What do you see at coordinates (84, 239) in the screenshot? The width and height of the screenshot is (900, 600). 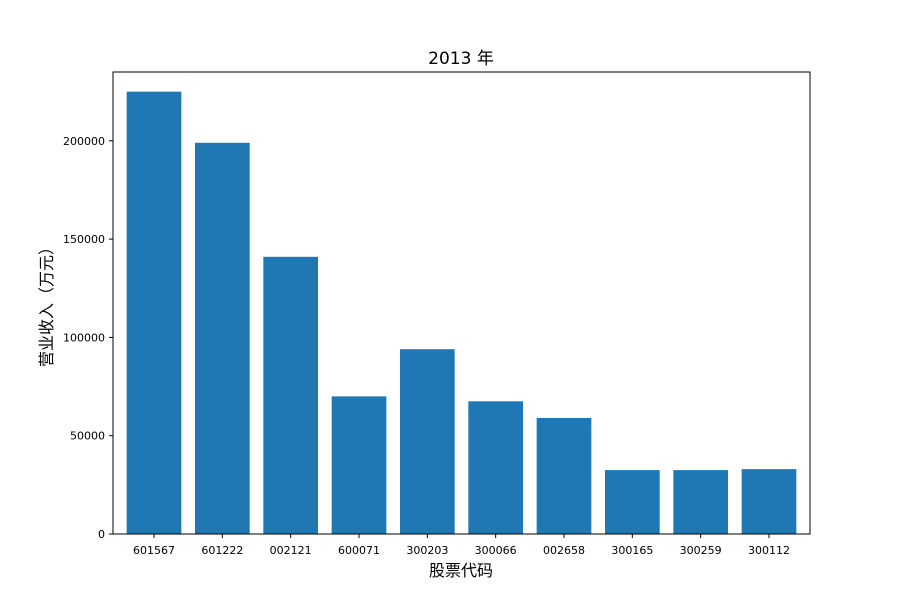 I see `y-tick-label: 150000` at bounding box center [84, 239].